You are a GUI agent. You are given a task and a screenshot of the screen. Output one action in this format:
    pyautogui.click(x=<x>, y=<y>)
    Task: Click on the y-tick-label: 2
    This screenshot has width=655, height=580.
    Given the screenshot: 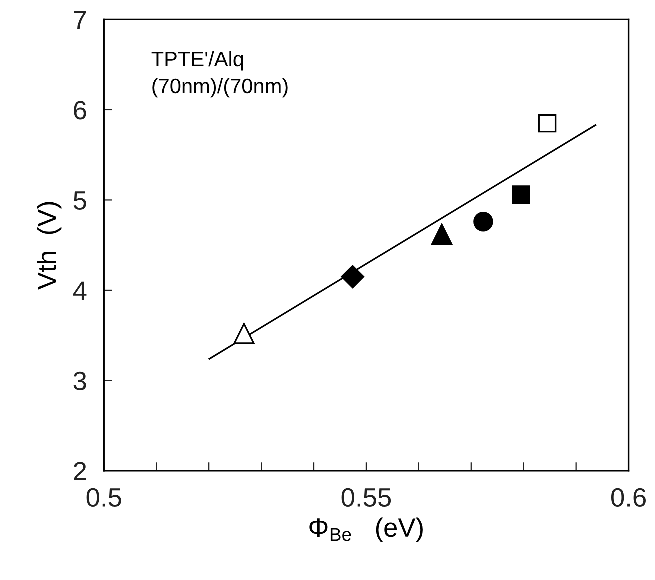 What is the action you would take?
    pyautogui.click(x=80, y=471)
    